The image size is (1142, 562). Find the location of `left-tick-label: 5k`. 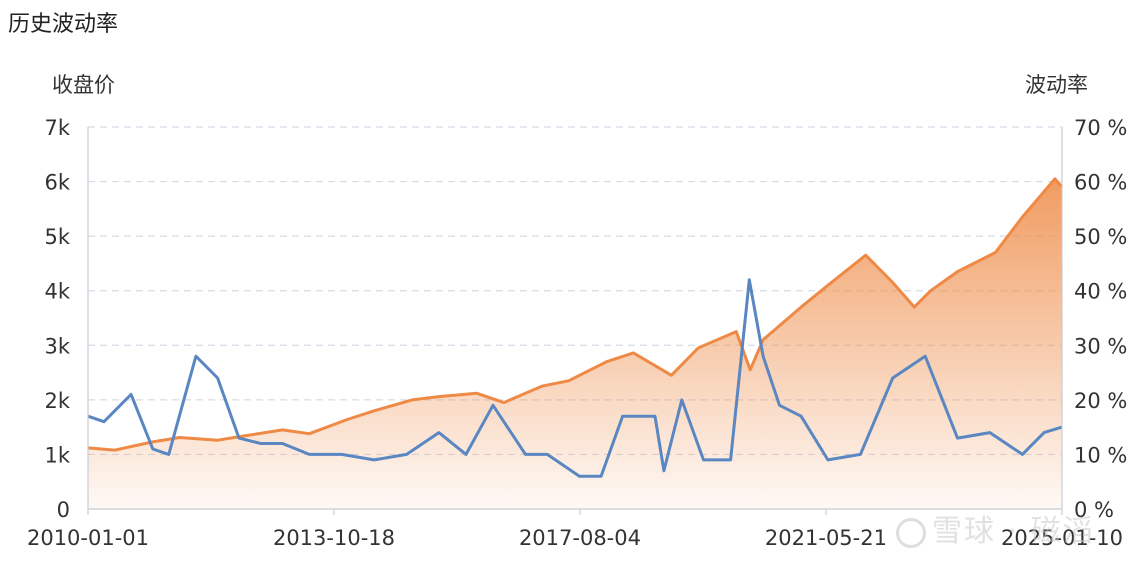

left-tick-label: 5k is located at coordinates (57, 237).